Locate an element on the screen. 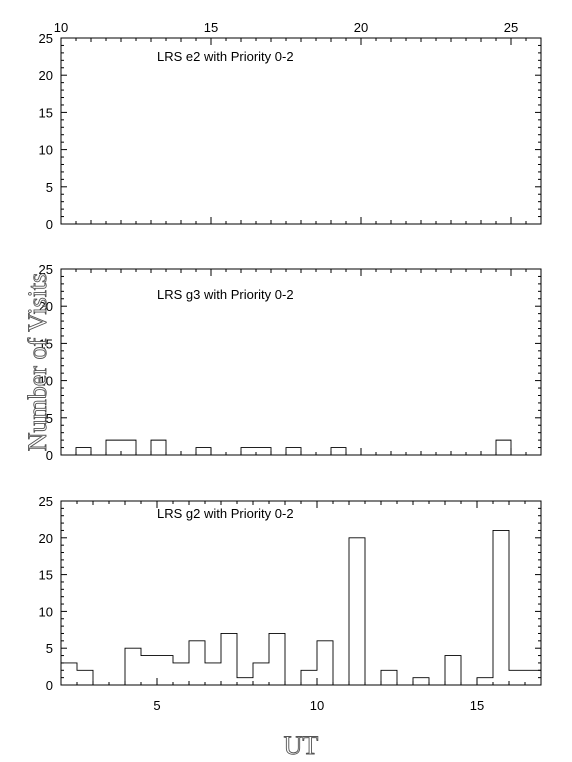 This screenshot has width=572, height=762. top-axis-labels: 10 15 20 25 is located at coordinates (286, 27).